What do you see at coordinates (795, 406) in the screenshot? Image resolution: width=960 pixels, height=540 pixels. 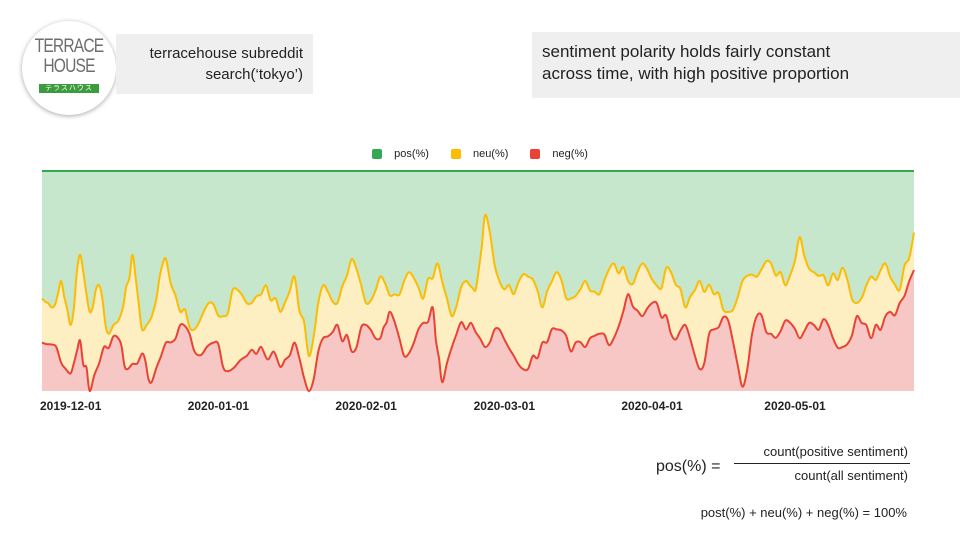 I see `x-tick-label-5: 2020-05-01` at bounding box center [795, 406].